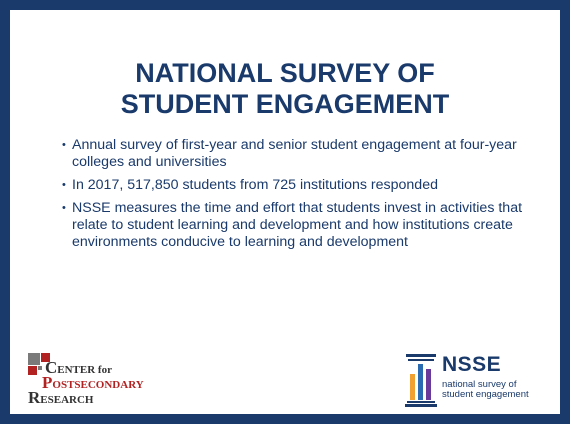  What do you see at coordinates (93, 382) in the screenshot?
I see `cpr-line-2: POSTSECONDARY` at bounding box center [93, 382].